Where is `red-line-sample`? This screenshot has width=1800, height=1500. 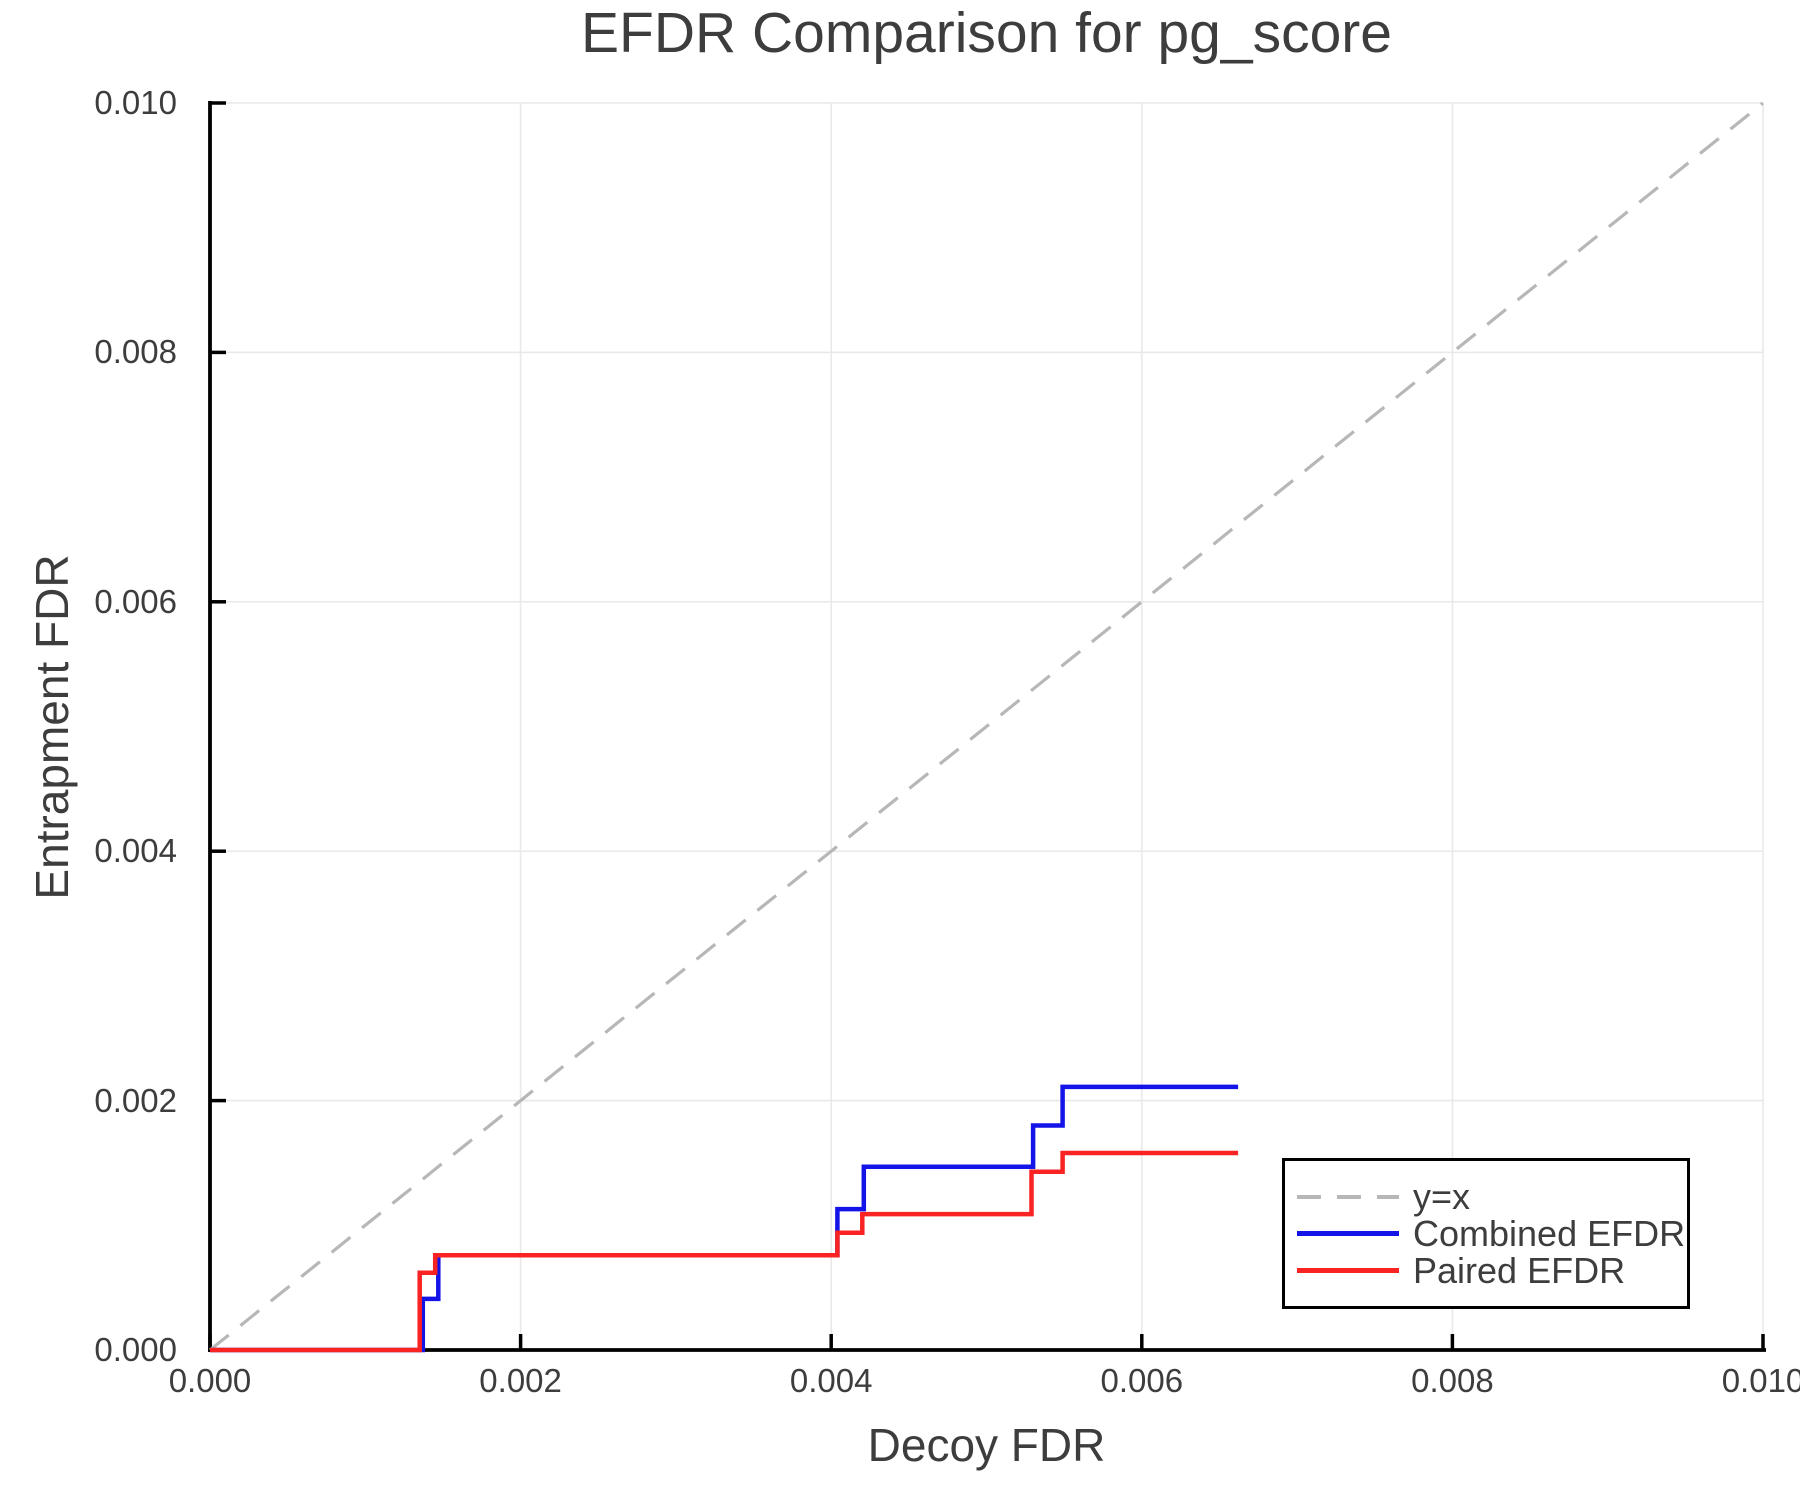
red-line-sample is located at coordinates (1348, 1270).